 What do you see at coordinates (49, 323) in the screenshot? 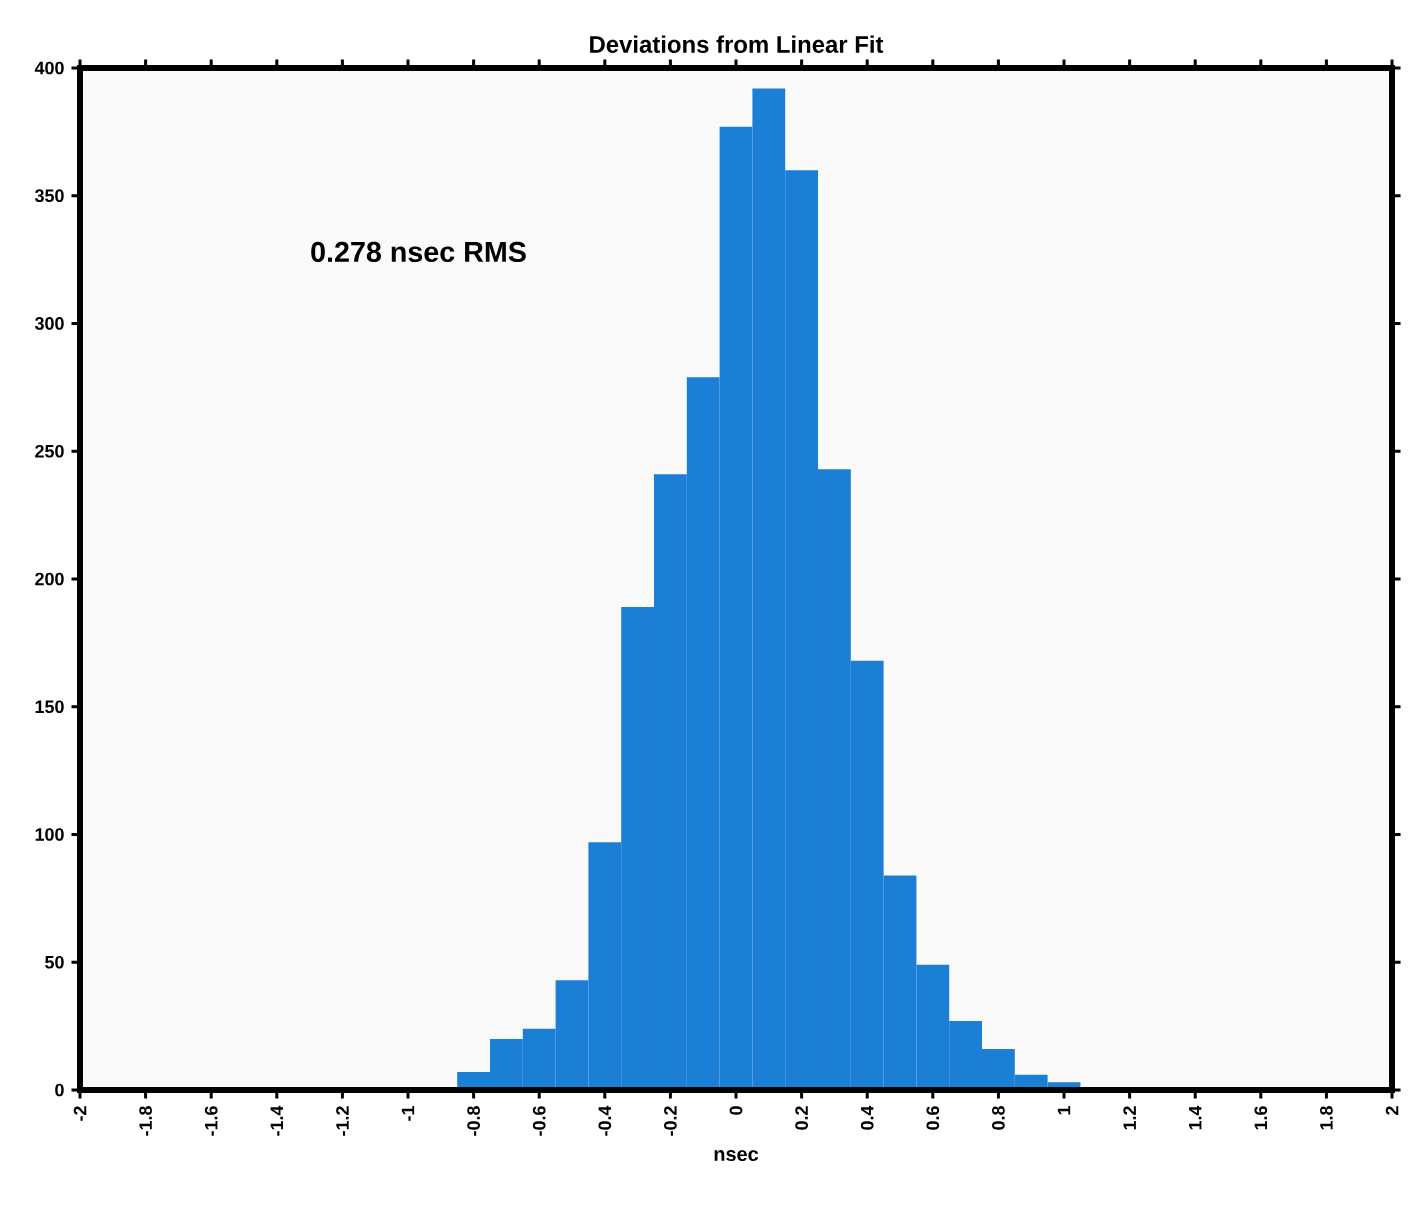
I see `y-tick-label: 300` at bounding box center [49, 323].